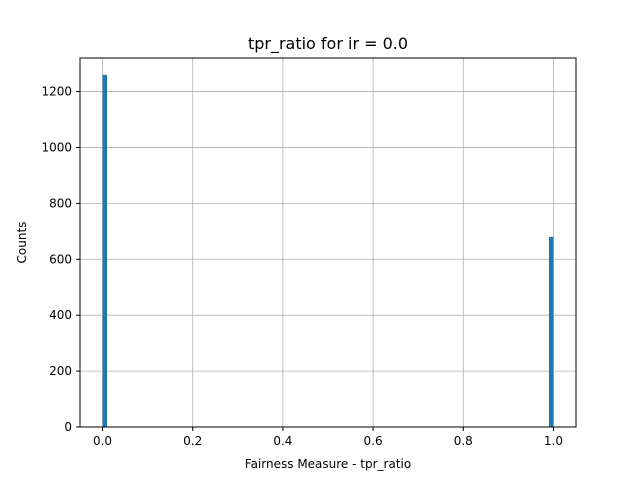  Describe the element at coordinates (60, 315) in the screenshot. I see `y-tick-label: 400` at that location.